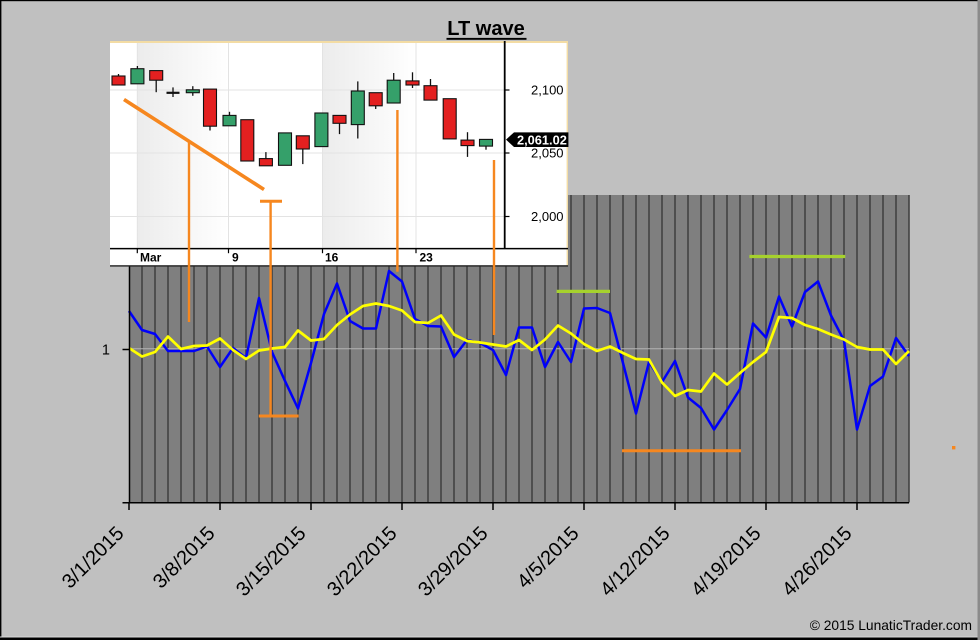 This screenshot has height=640, width=980. I want to click on svg-text: 2,000, so click(547, 216).